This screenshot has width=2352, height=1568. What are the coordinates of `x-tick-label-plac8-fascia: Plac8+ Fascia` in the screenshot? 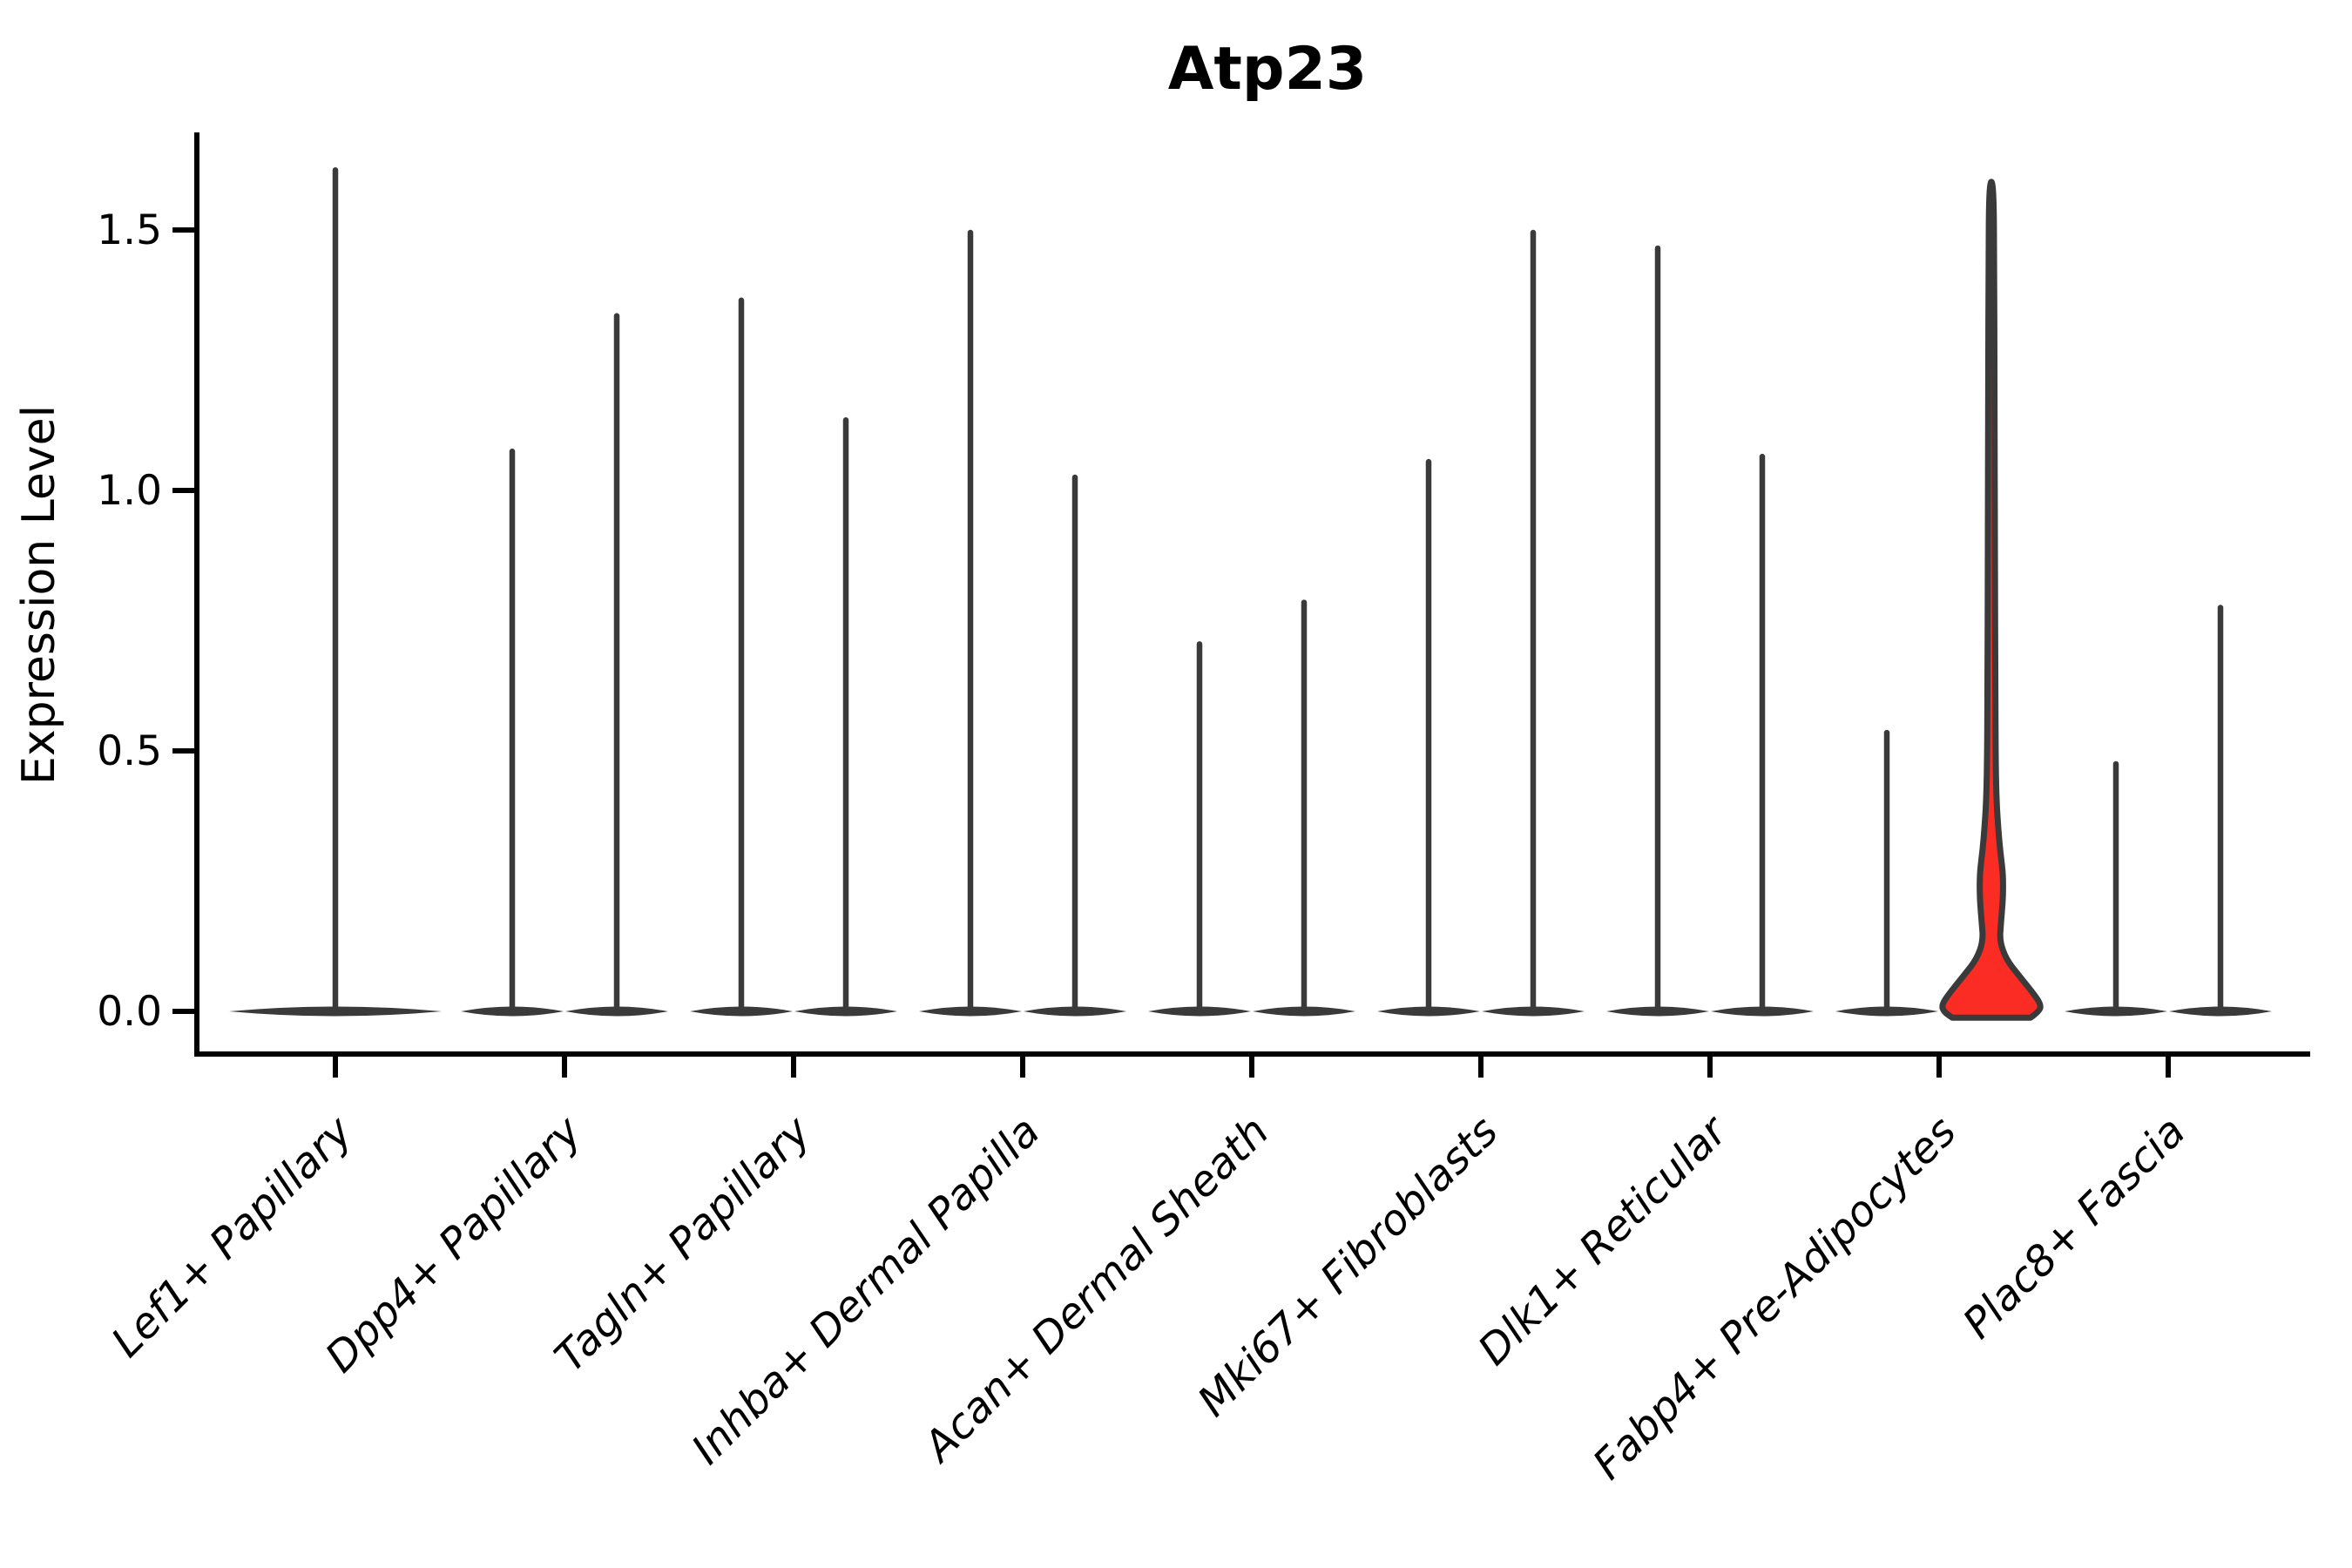 It's located at (2074, 1227).